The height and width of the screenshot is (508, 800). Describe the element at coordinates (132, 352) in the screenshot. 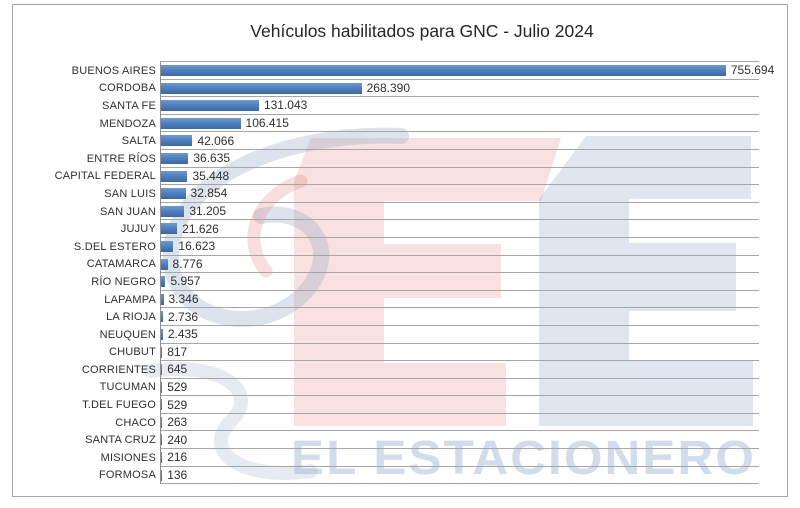

I see `category-label: CHUBUT` at that location.